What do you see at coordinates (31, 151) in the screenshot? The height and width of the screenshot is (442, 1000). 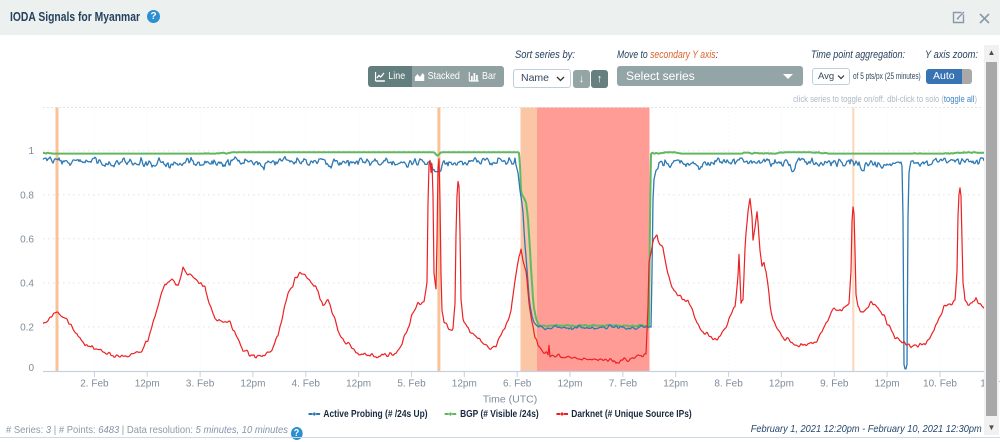 I see `svg-text: 1` at bounding box center [31, 151].